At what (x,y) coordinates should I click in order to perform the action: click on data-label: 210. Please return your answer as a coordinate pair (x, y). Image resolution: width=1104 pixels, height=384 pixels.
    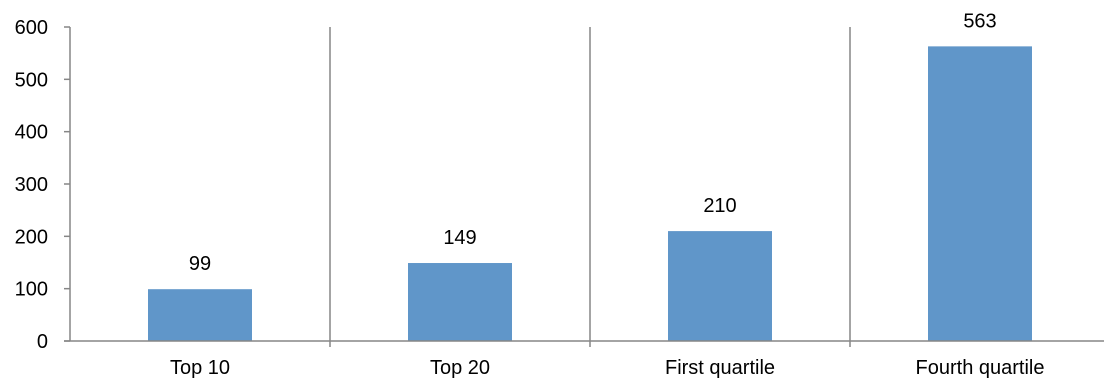
    Looking at the image, I should click on (719, 206).